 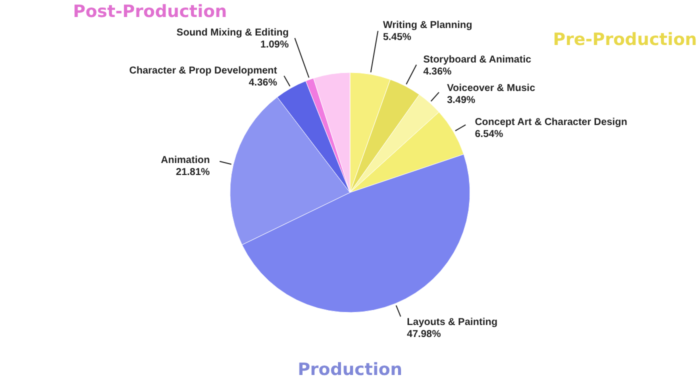 I want to click on data-label: 47.98%, so click(x=423, y=334).